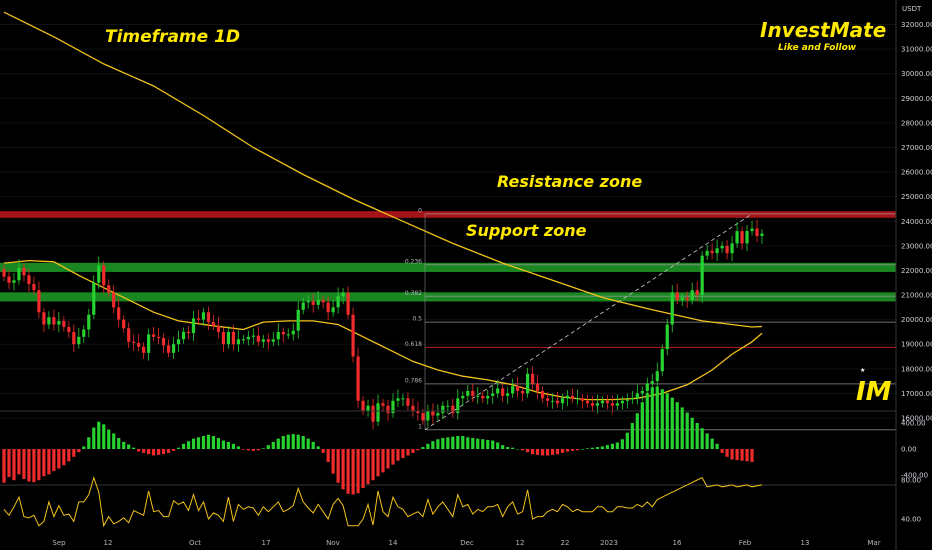 This screenshot has height=550, width=932. Describe the element at coordinates (172, 37) in the screenshot. I see `timeframe-label: Timeframe 1D` at that location.